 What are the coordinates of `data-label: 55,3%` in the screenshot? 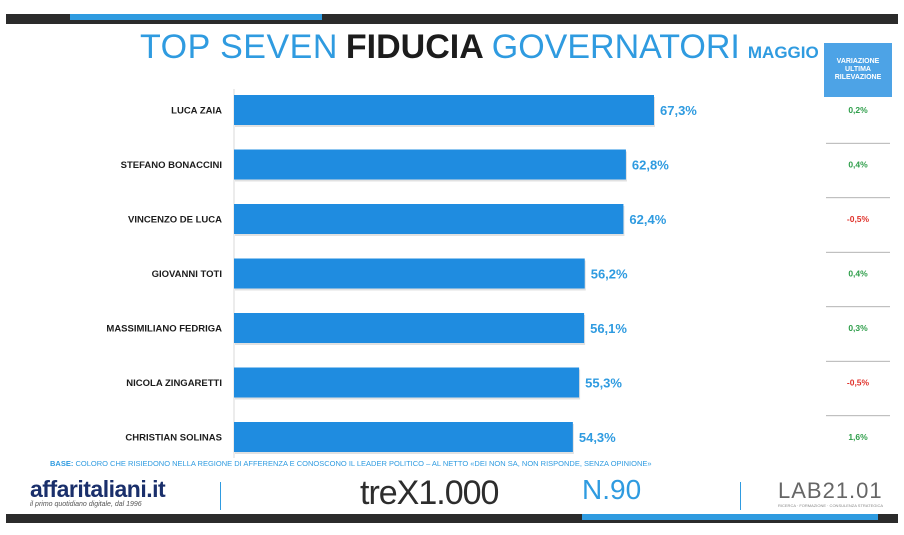 It's located at (603, 383).